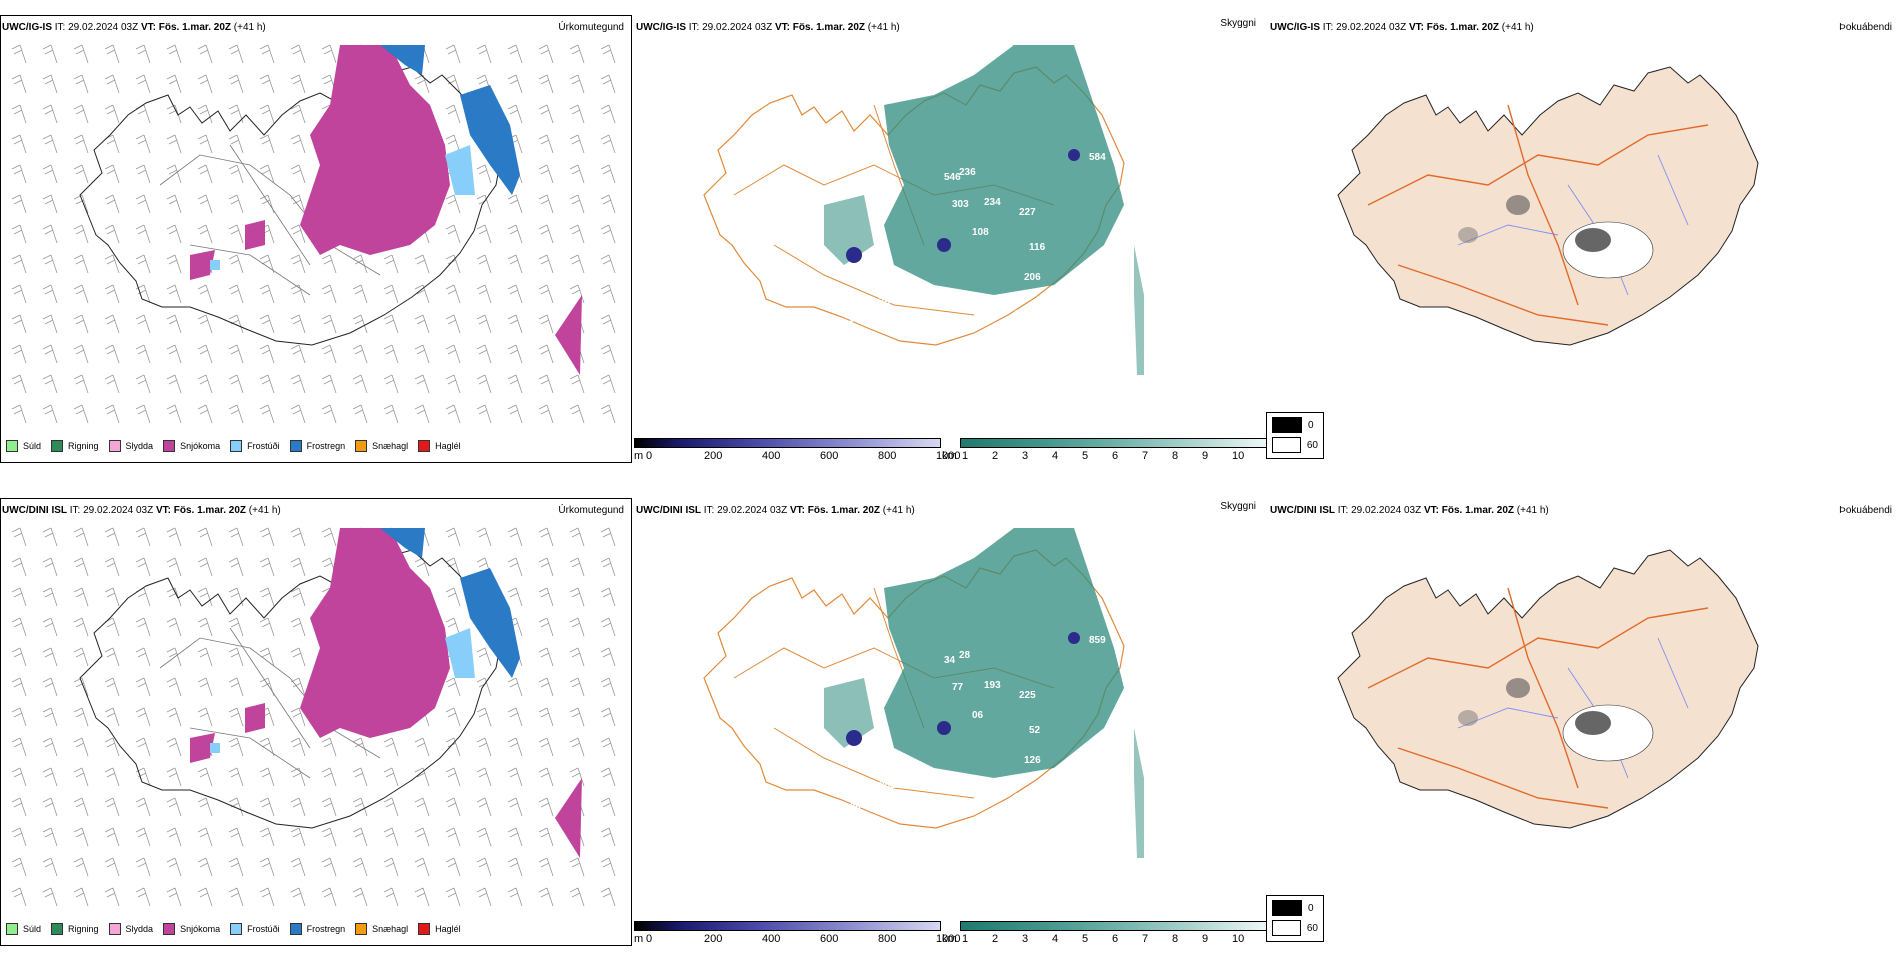  Describe the element at coordinates (957, 777) in the screenshot. I see `visibility-value-label: 325` at that location.